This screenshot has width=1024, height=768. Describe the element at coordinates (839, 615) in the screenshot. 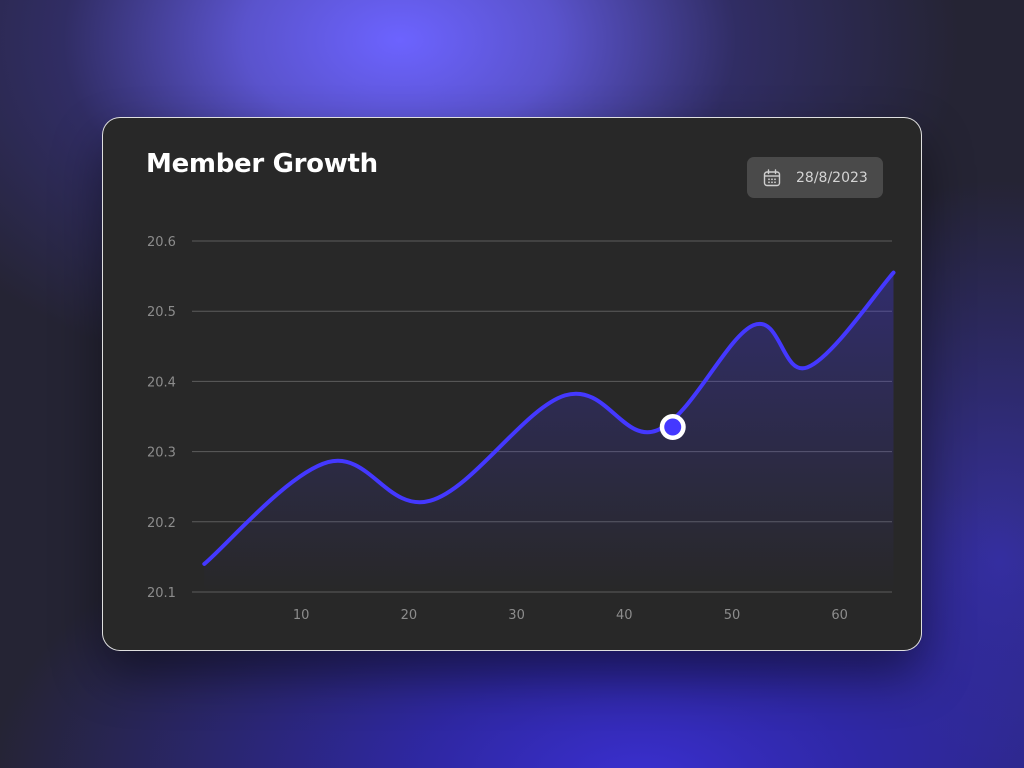

I see `x-tick-label: 60` at that location.